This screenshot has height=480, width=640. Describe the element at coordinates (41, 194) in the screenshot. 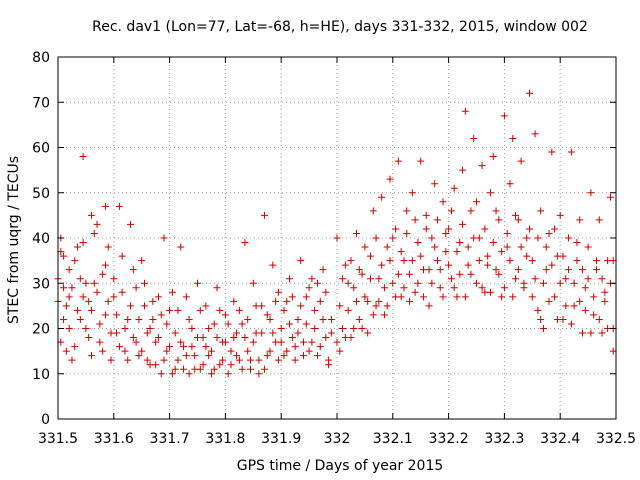

I see `y-tick-label: 50` at that location.